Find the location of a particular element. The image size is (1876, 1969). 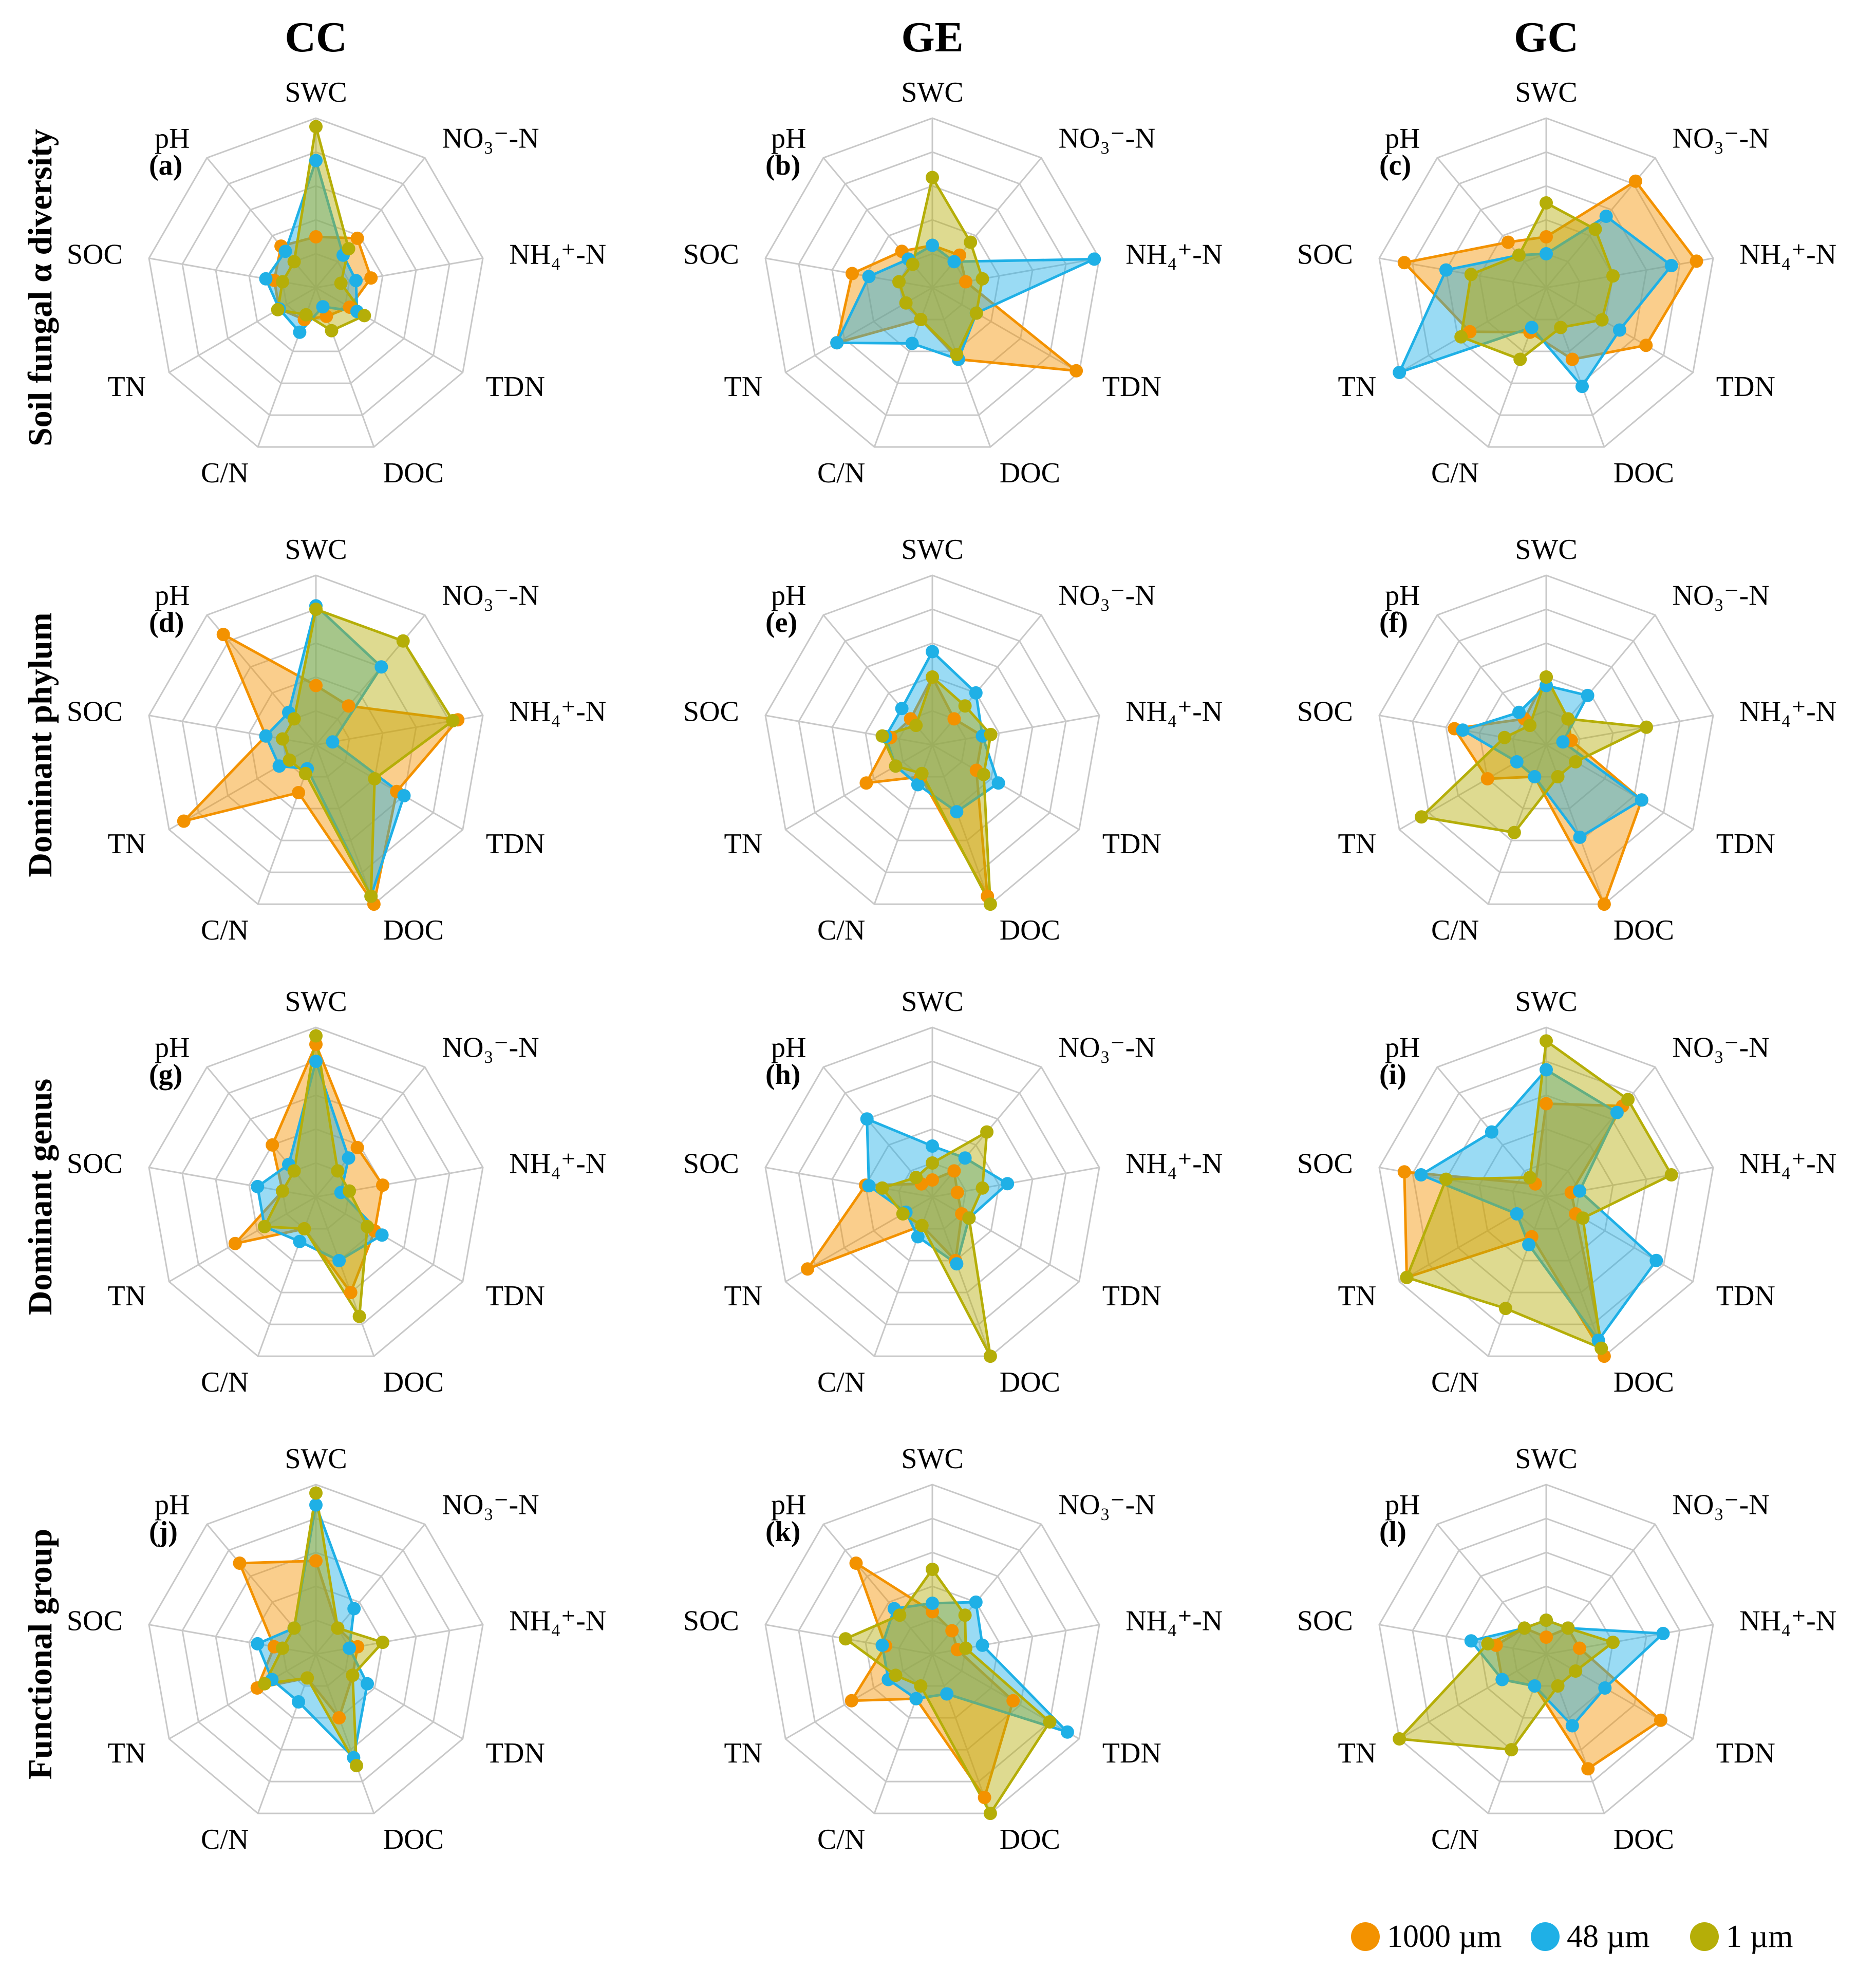

data-point-1000-m-ph is located at coordinates (240, 1563).